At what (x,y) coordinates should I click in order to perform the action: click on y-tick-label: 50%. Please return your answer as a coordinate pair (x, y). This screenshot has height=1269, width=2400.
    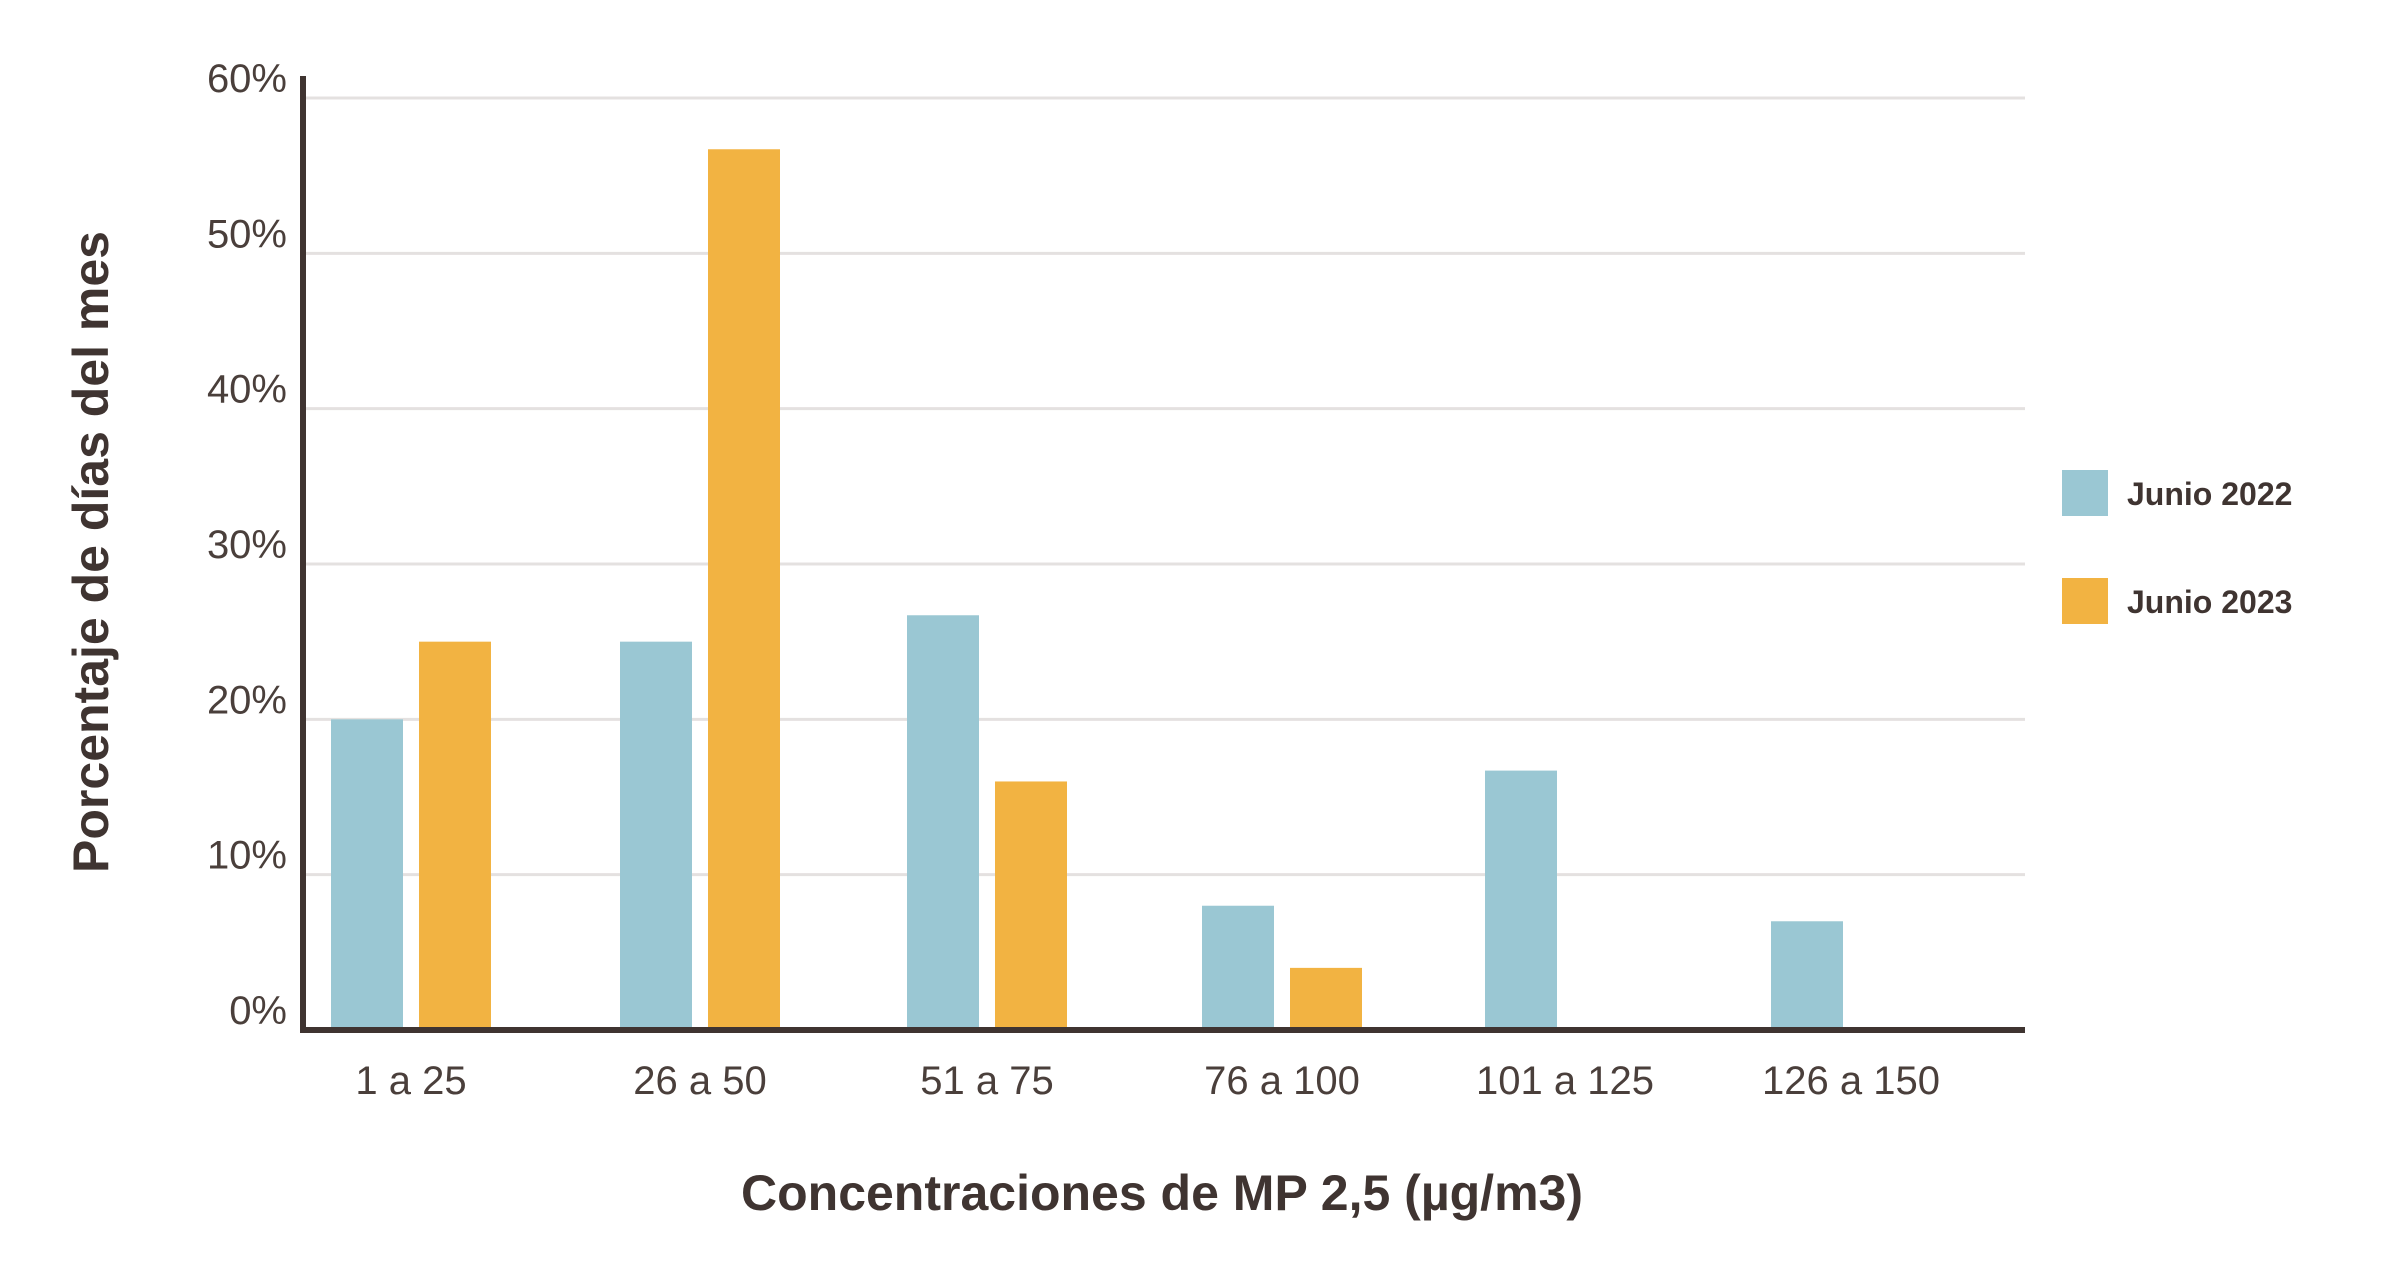
    Looking at the image, I should click on (247, 234).